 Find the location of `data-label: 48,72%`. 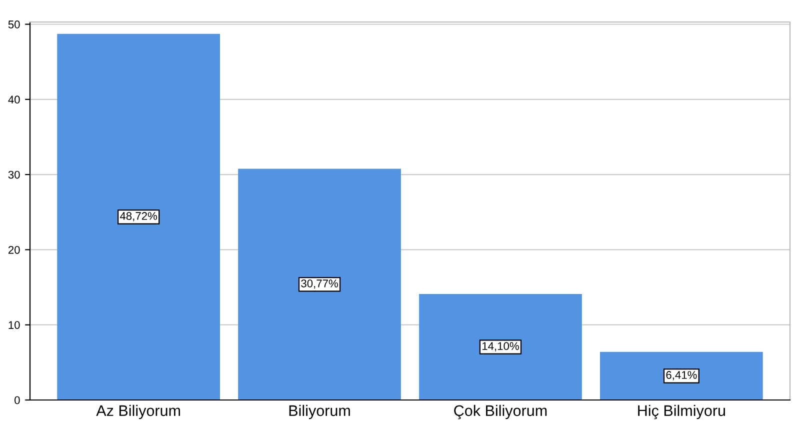

data-label: 48,72% is located at coordinates (139, 217).